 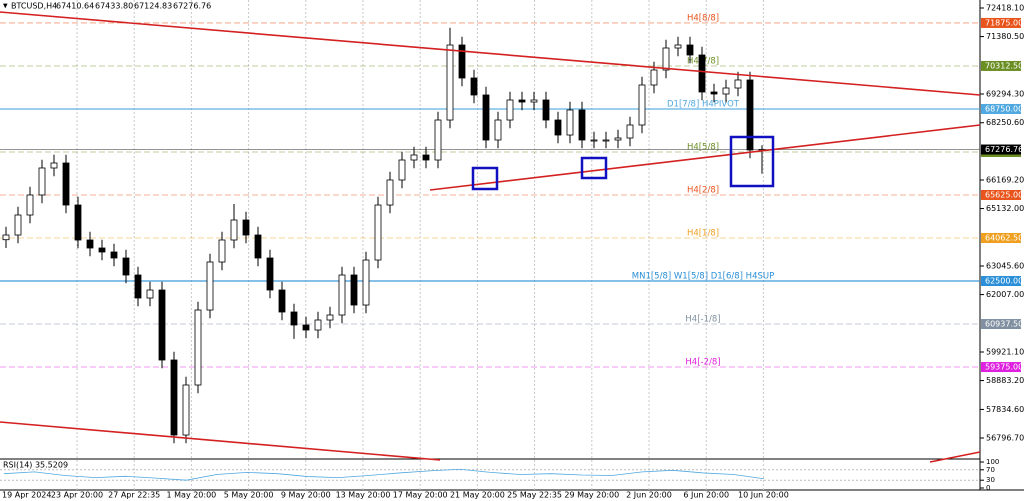 I want to click on level-label: D1[7/8] H4PIVOT, so click(x=703, y=104).